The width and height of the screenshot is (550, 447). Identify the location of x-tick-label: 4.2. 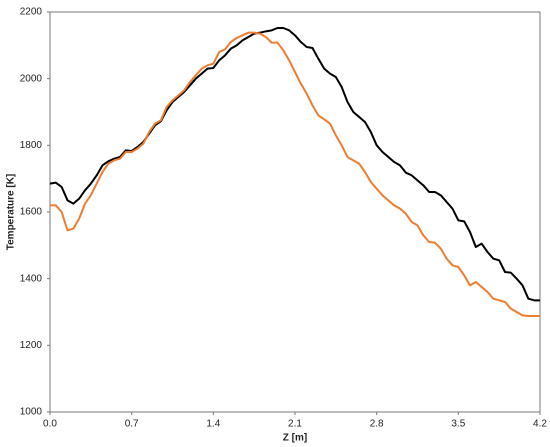
(540, 424).